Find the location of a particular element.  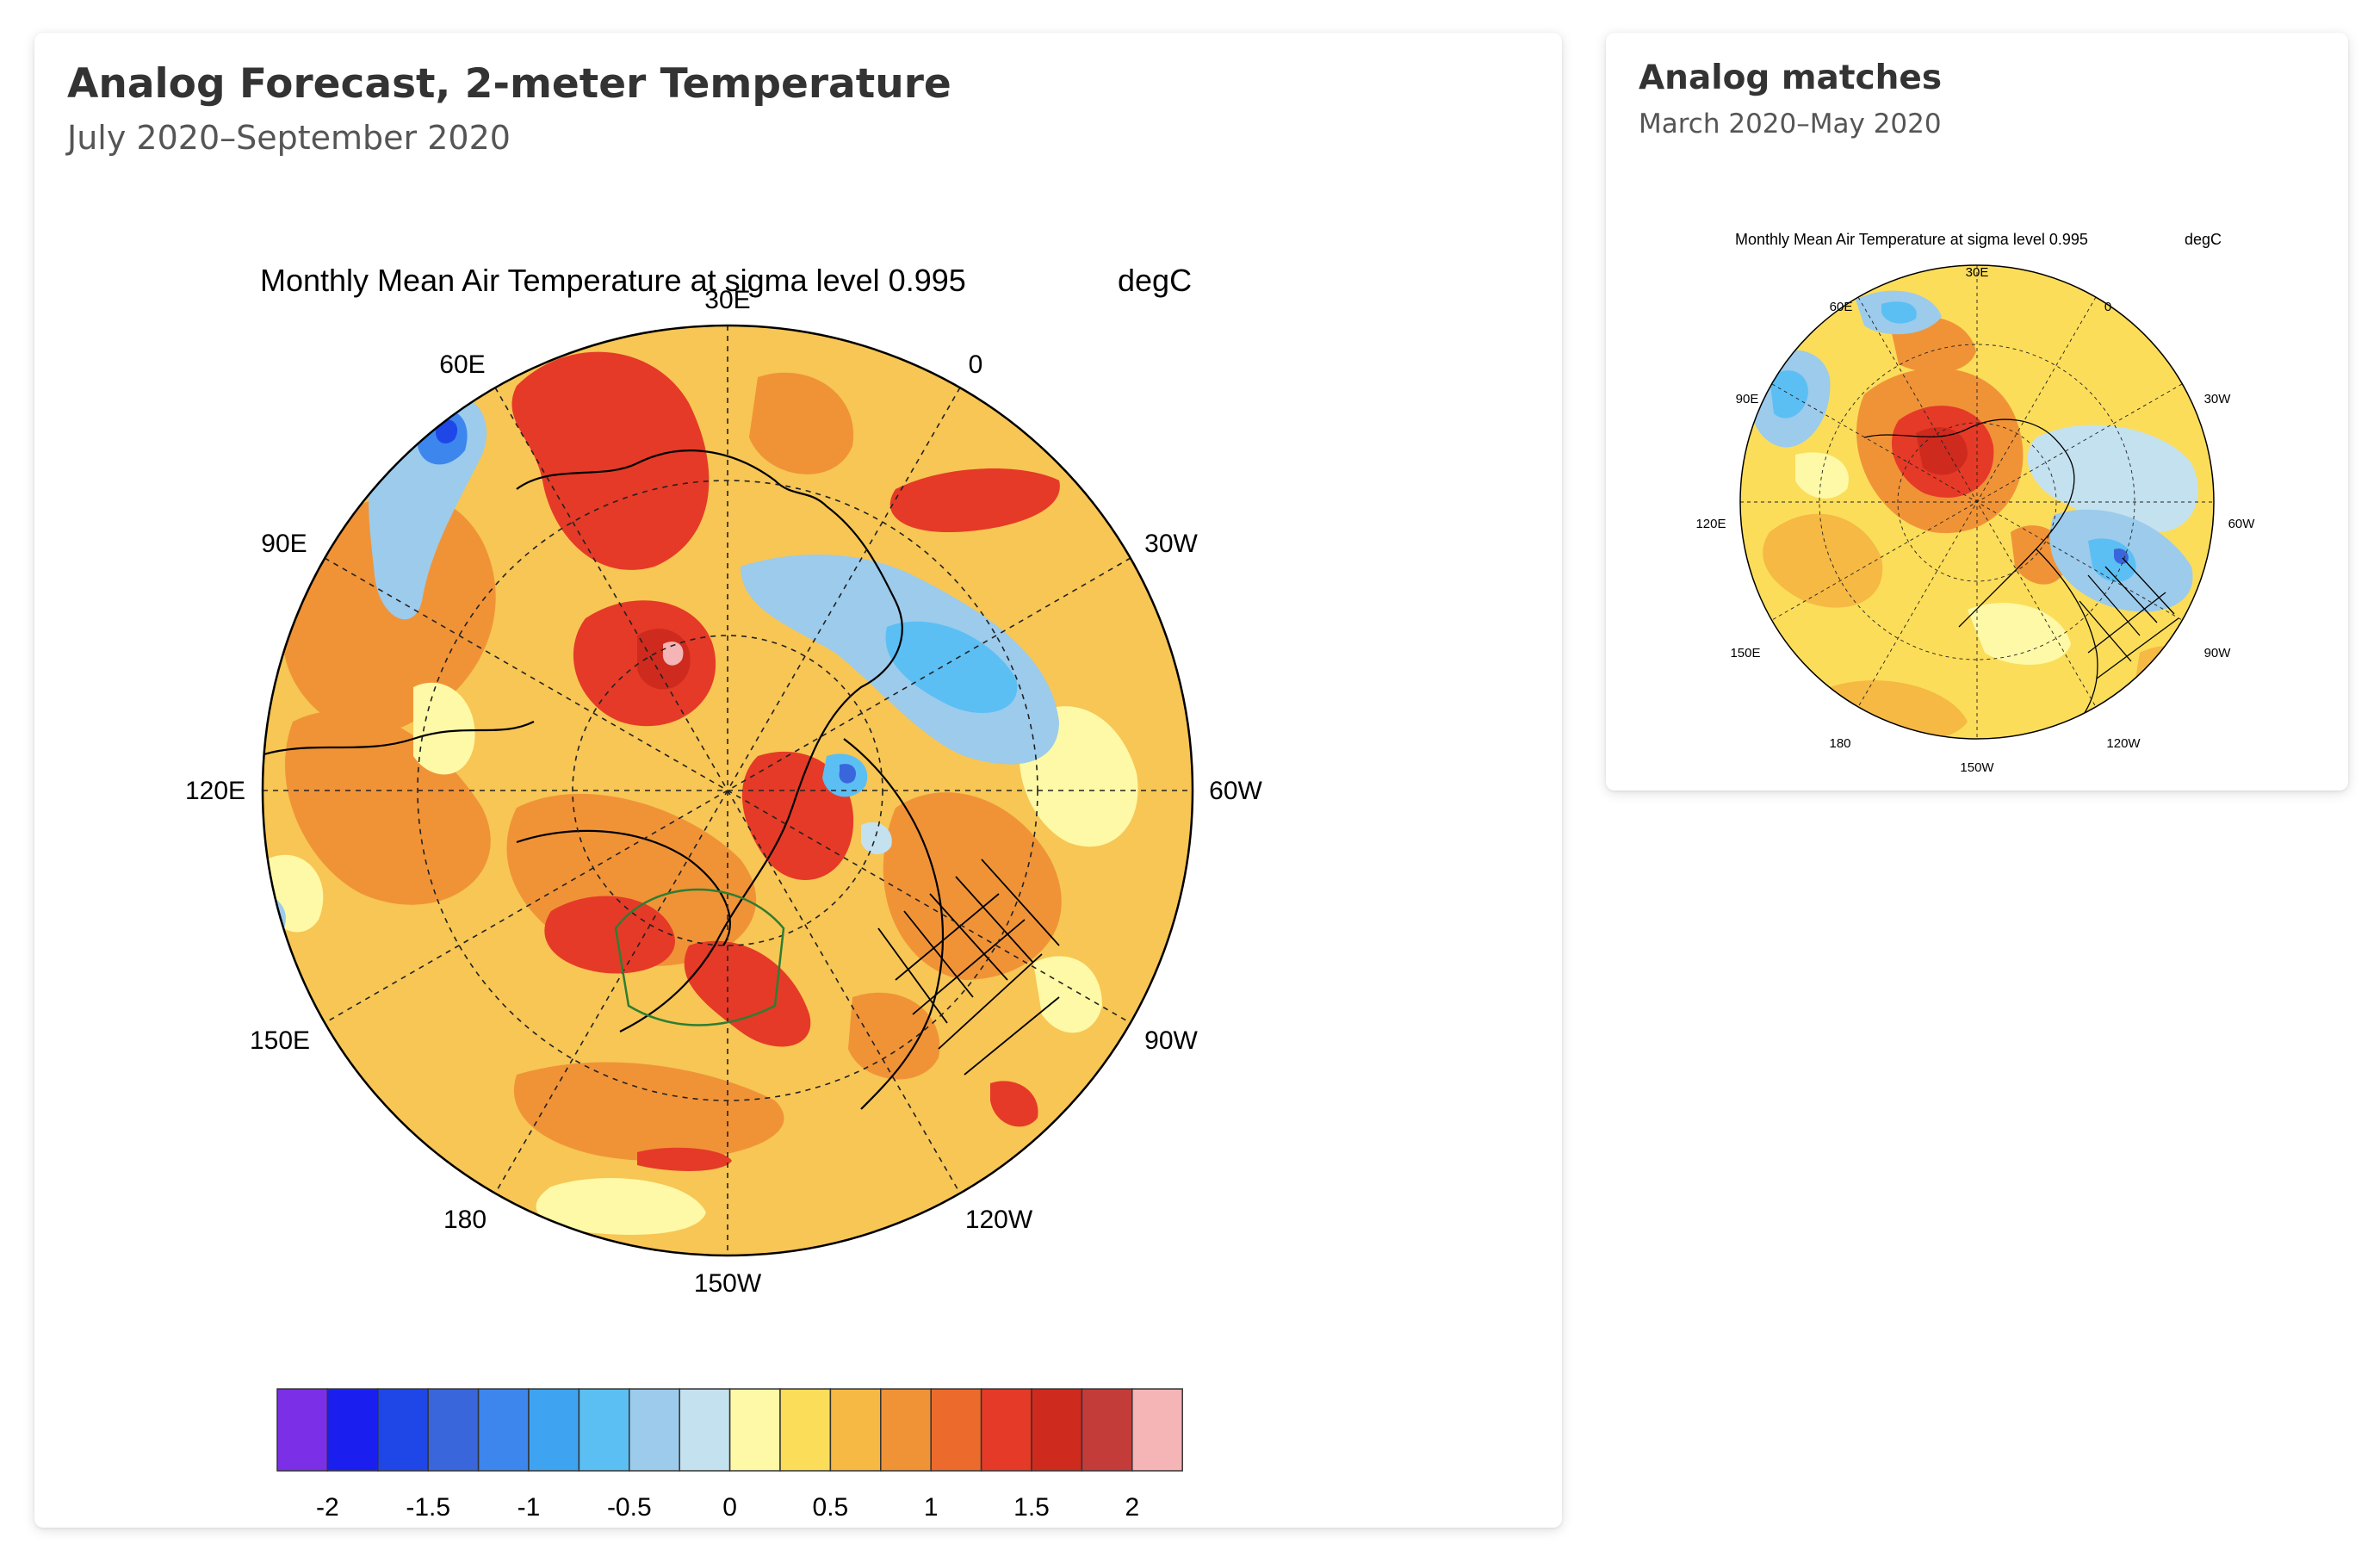

colorbar is located at coordinates (729, 1430).